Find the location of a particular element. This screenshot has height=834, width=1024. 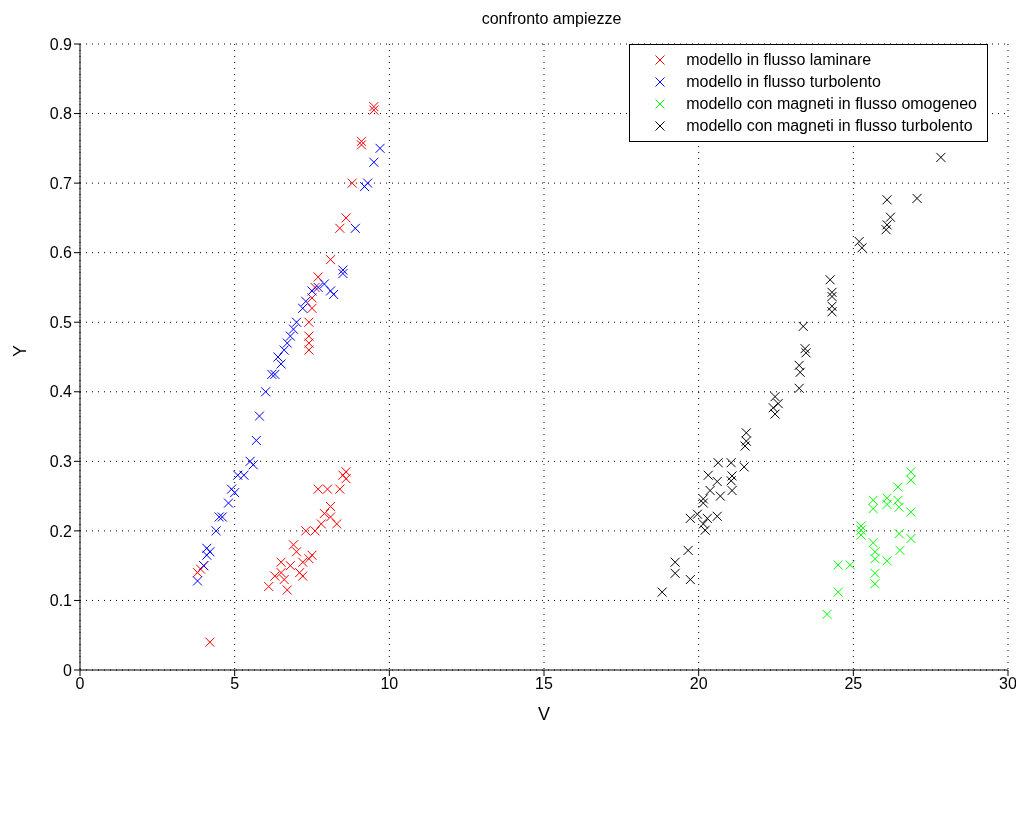

y-tick-label: 0.3 is located at coordinates (61, 462).